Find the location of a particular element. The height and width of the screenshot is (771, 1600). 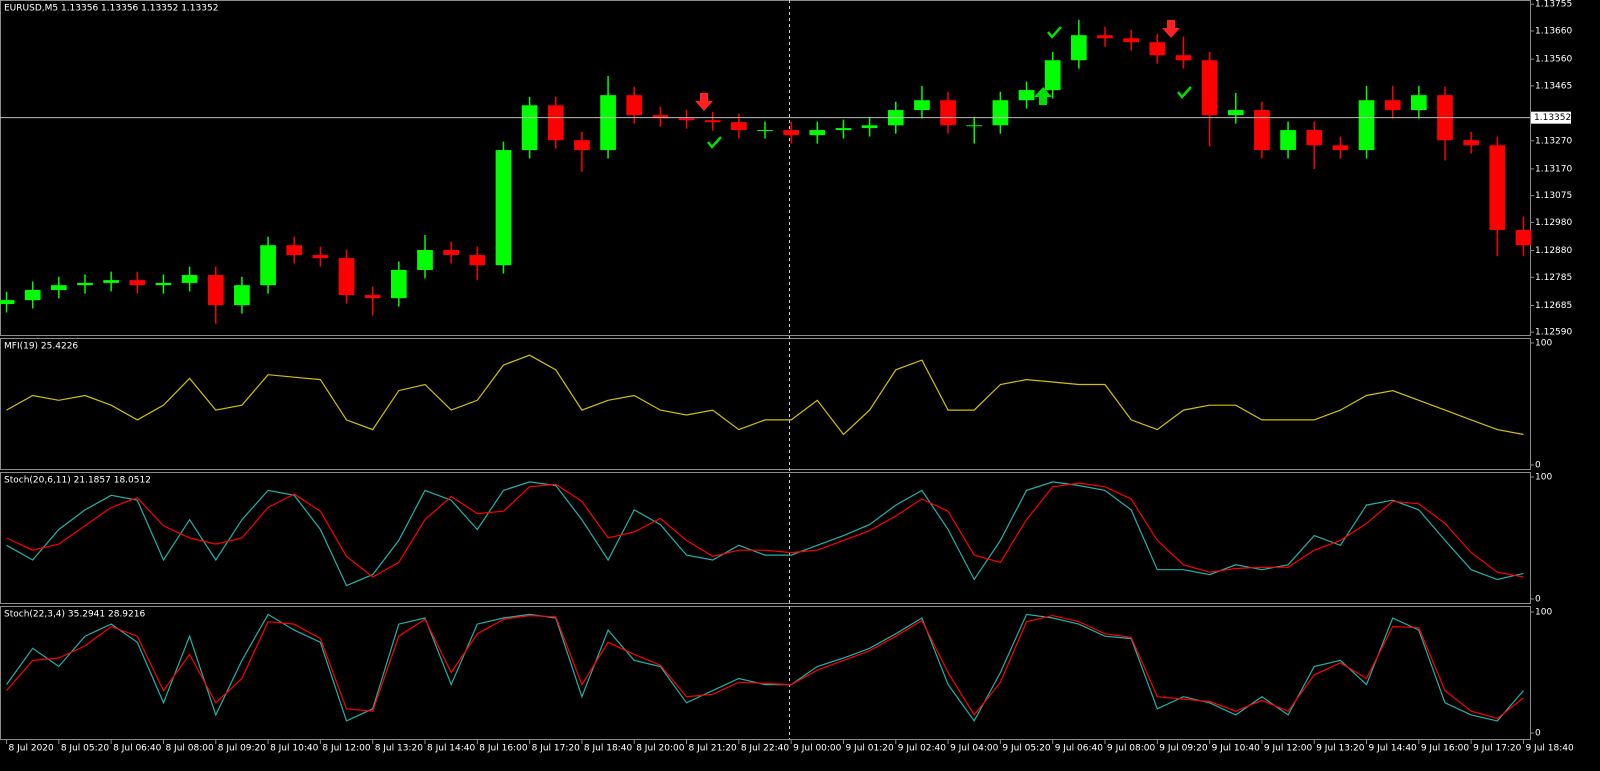

x-tick-label: 9 Jul 04:00 is located at coordinates (974, 749).